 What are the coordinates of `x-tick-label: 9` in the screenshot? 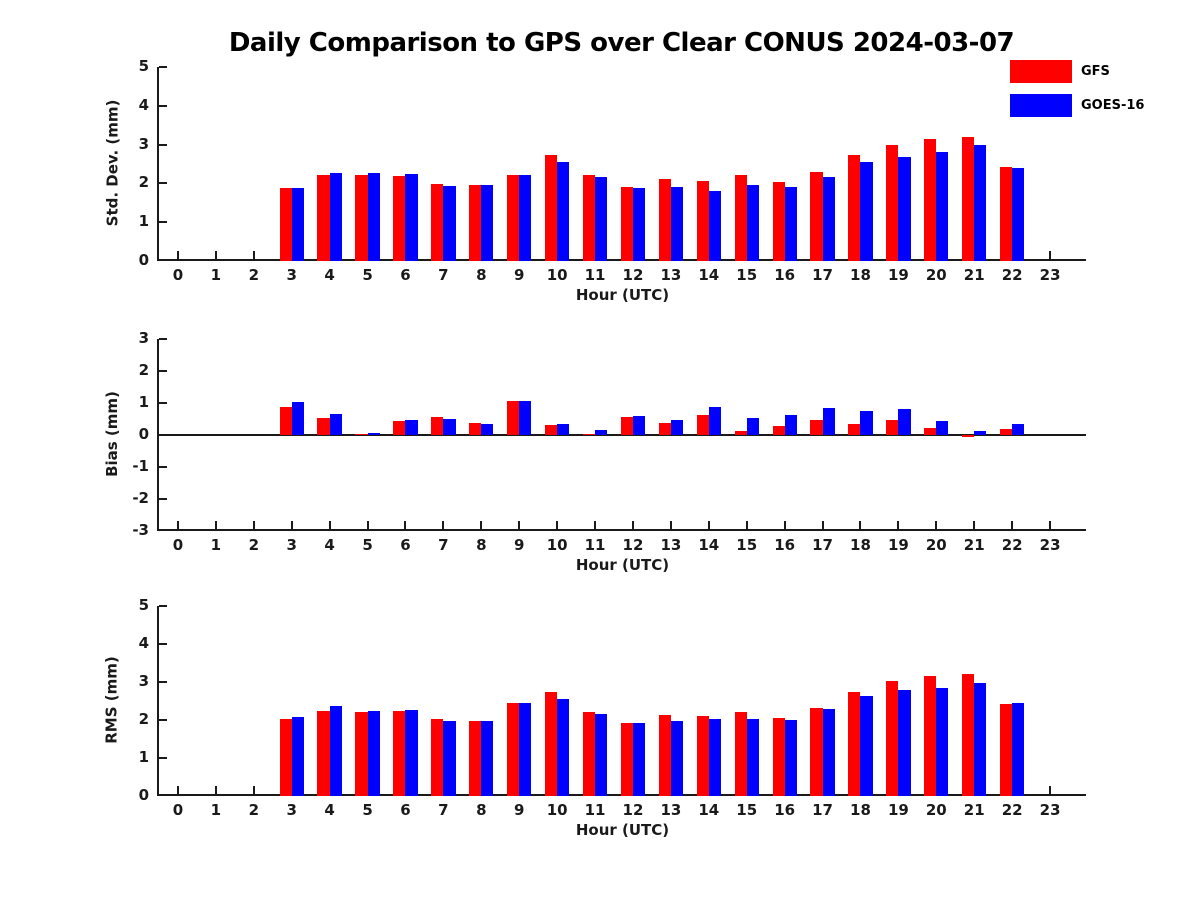 It's located at (519, 545).